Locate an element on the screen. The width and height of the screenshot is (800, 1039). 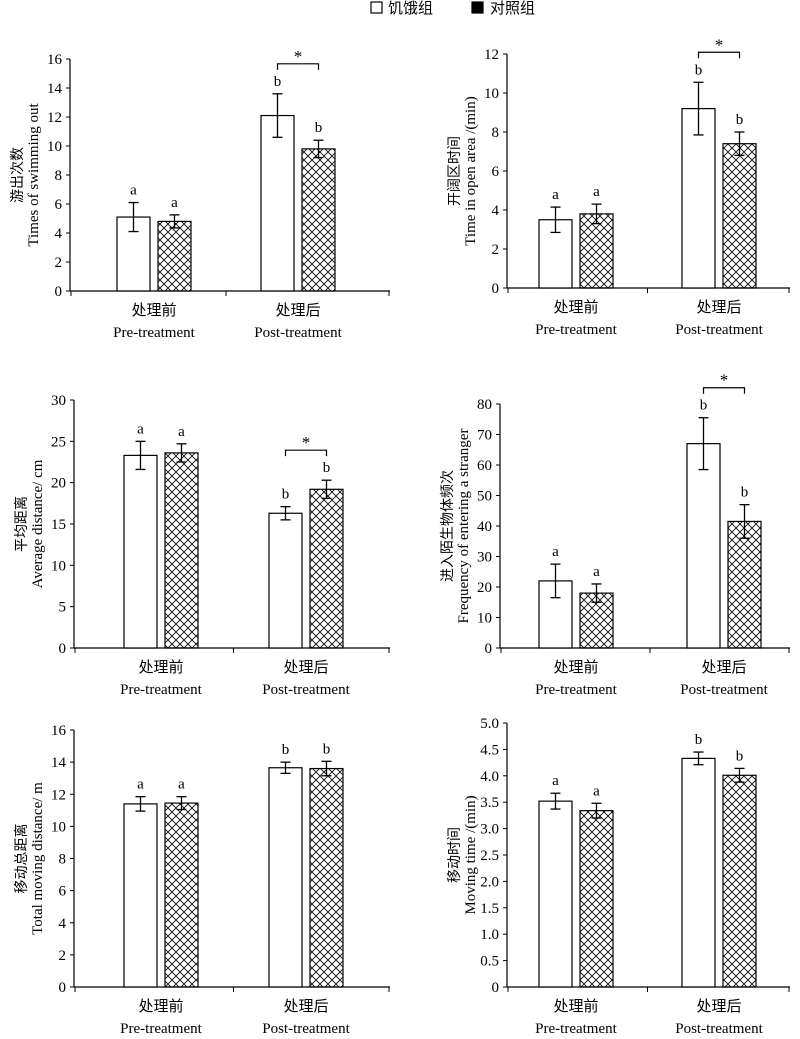
y-axis-title-cn: 移动总距离 is located at coordinates (21, 859).